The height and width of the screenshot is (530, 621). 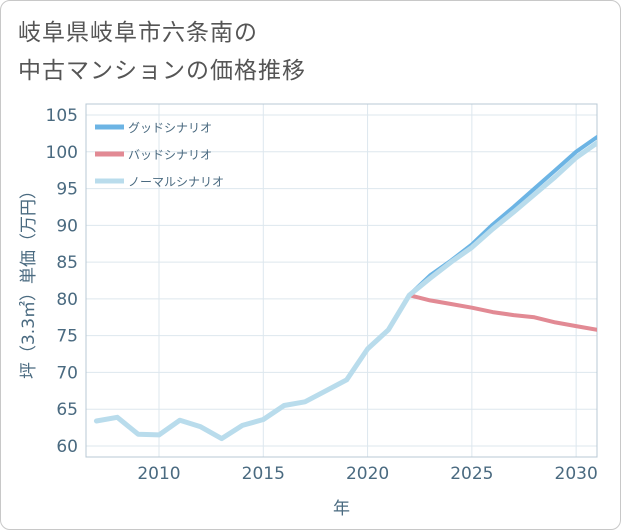 I want to click on x-tick-label: 2020, so click(x=367, y=474).